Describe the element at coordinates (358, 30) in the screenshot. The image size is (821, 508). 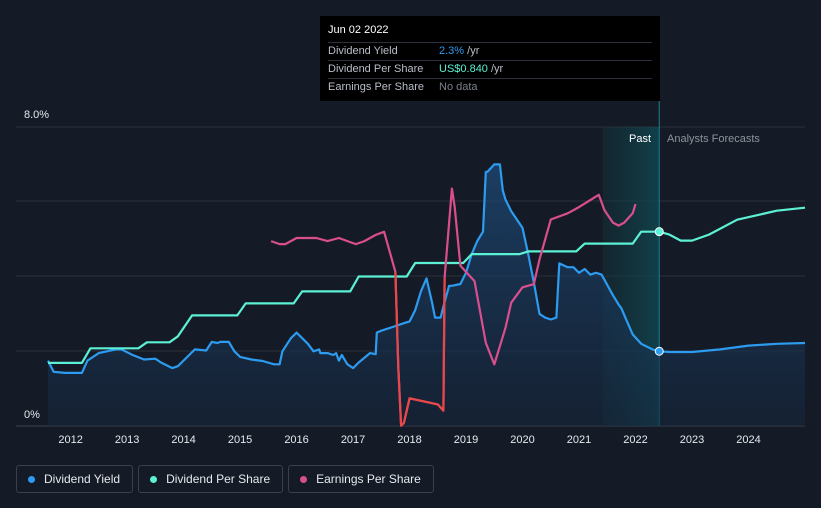
I see `tooltip-date: Jun 02 2022` at that location.